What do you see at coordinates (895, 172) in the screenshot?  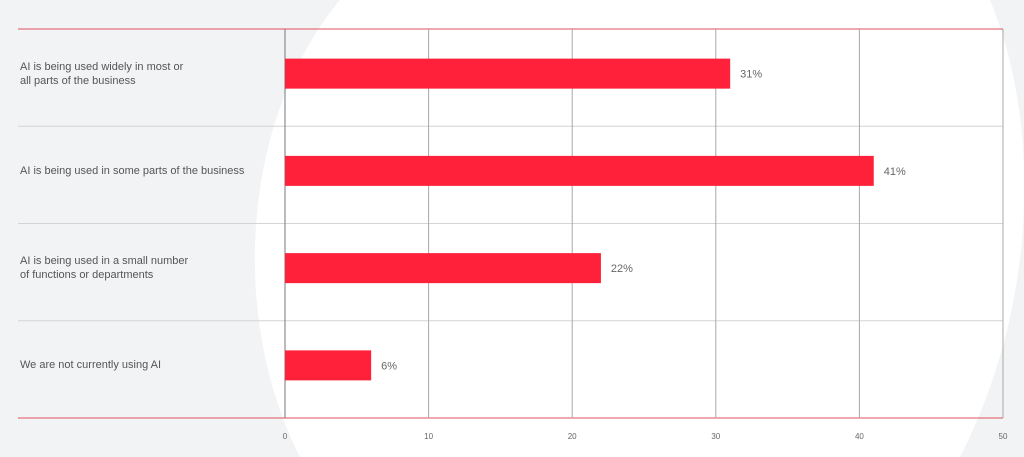 I see `value-label: 41%` at bounding box center [895, 172].